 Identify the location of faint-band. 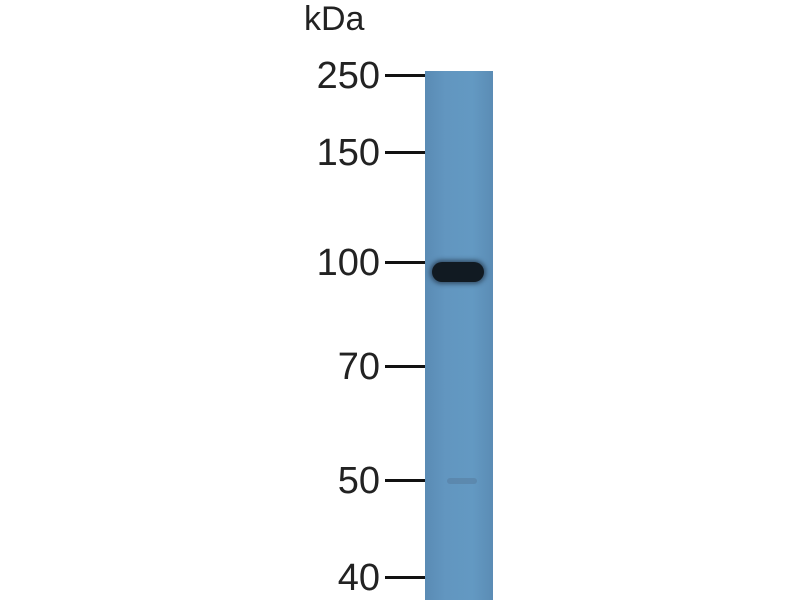
(462, 481).